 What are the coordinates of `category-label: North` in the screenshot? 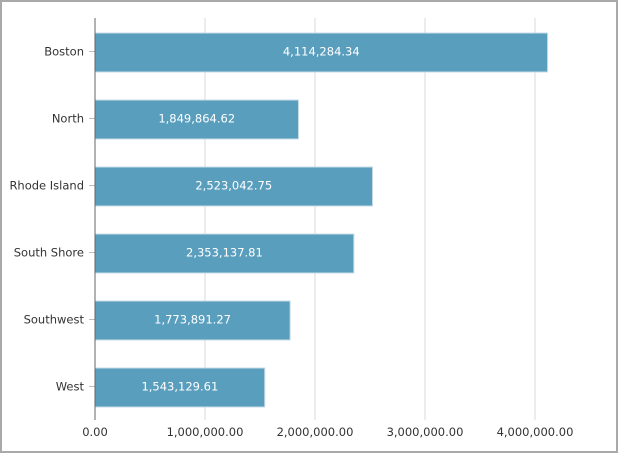 It's located at (68, 119).